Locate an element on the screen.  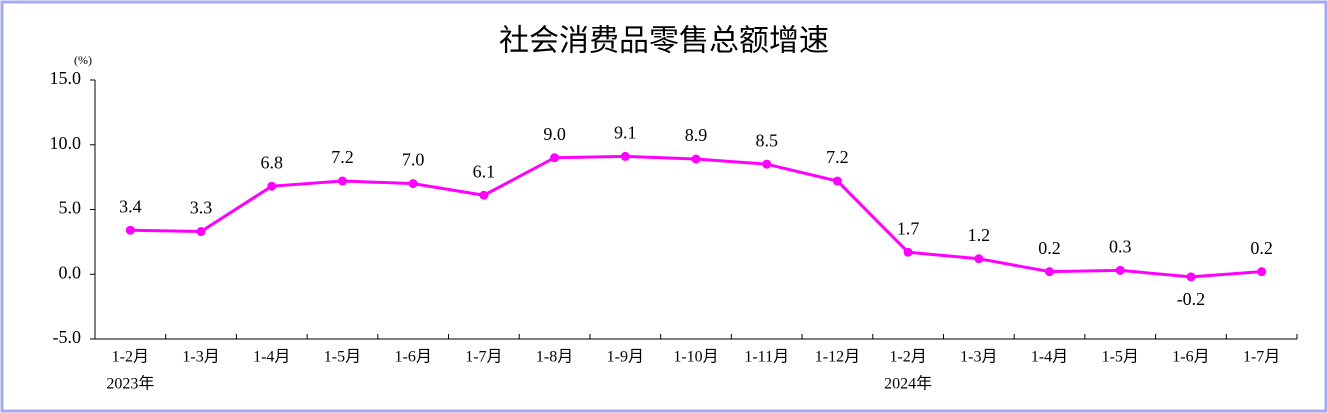
year-label: 2024年 is located at coordinates (908, 384).